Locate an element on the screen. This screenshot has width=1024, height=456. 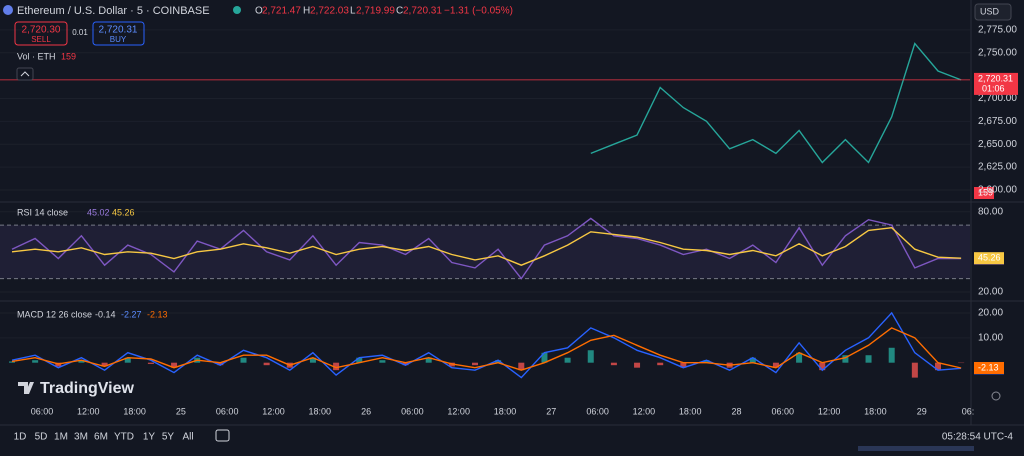
macd-value: -2.27 is located at coordinates (131, 314).